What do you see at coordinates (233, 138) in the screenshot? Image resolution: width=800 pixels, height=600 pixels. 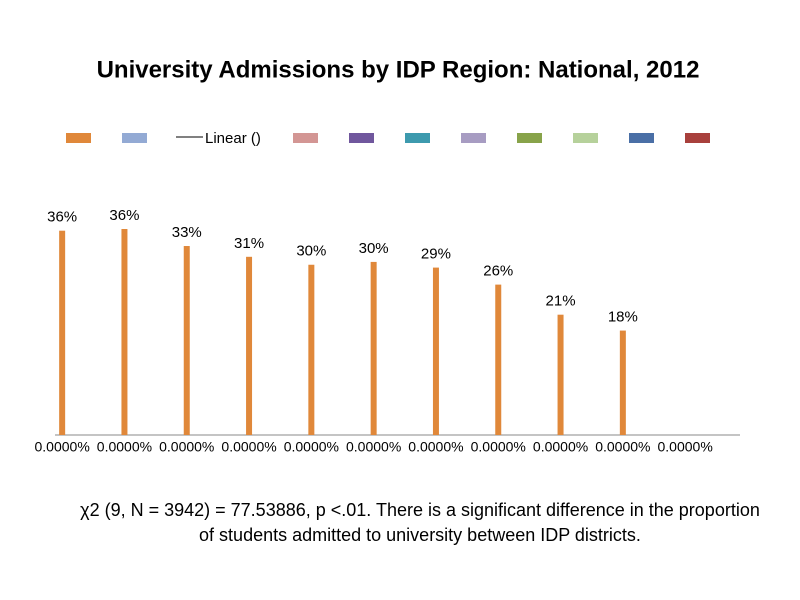 I see `legend-label: Linear ()` at bounding box center [233, 138].